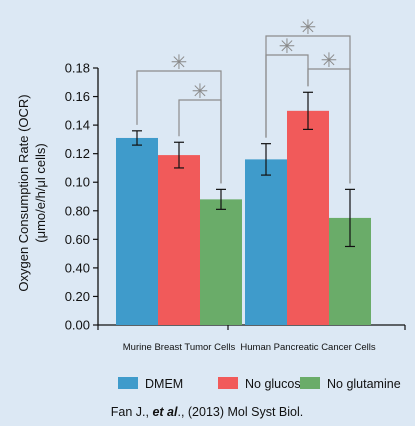 The image size is (415, 426). What do you see at coordinates (240, 412) in the screenshot?
I see `citation-rest: ., (2013) Mol Syst Biol.` at bounding box center [240, 412].